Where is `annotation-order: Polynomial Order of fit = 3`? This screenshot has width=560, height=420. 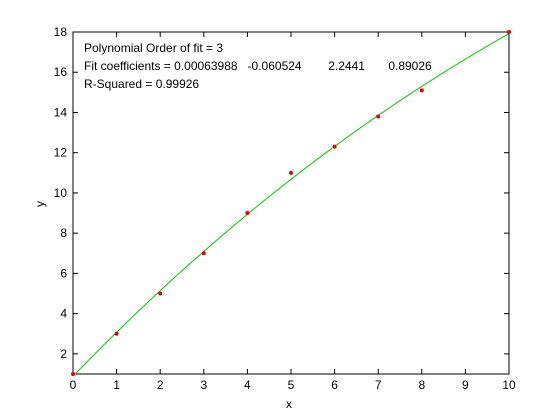
annotation-order: Polynomial Order of fit = 3 is located at coordinates (153, 48).